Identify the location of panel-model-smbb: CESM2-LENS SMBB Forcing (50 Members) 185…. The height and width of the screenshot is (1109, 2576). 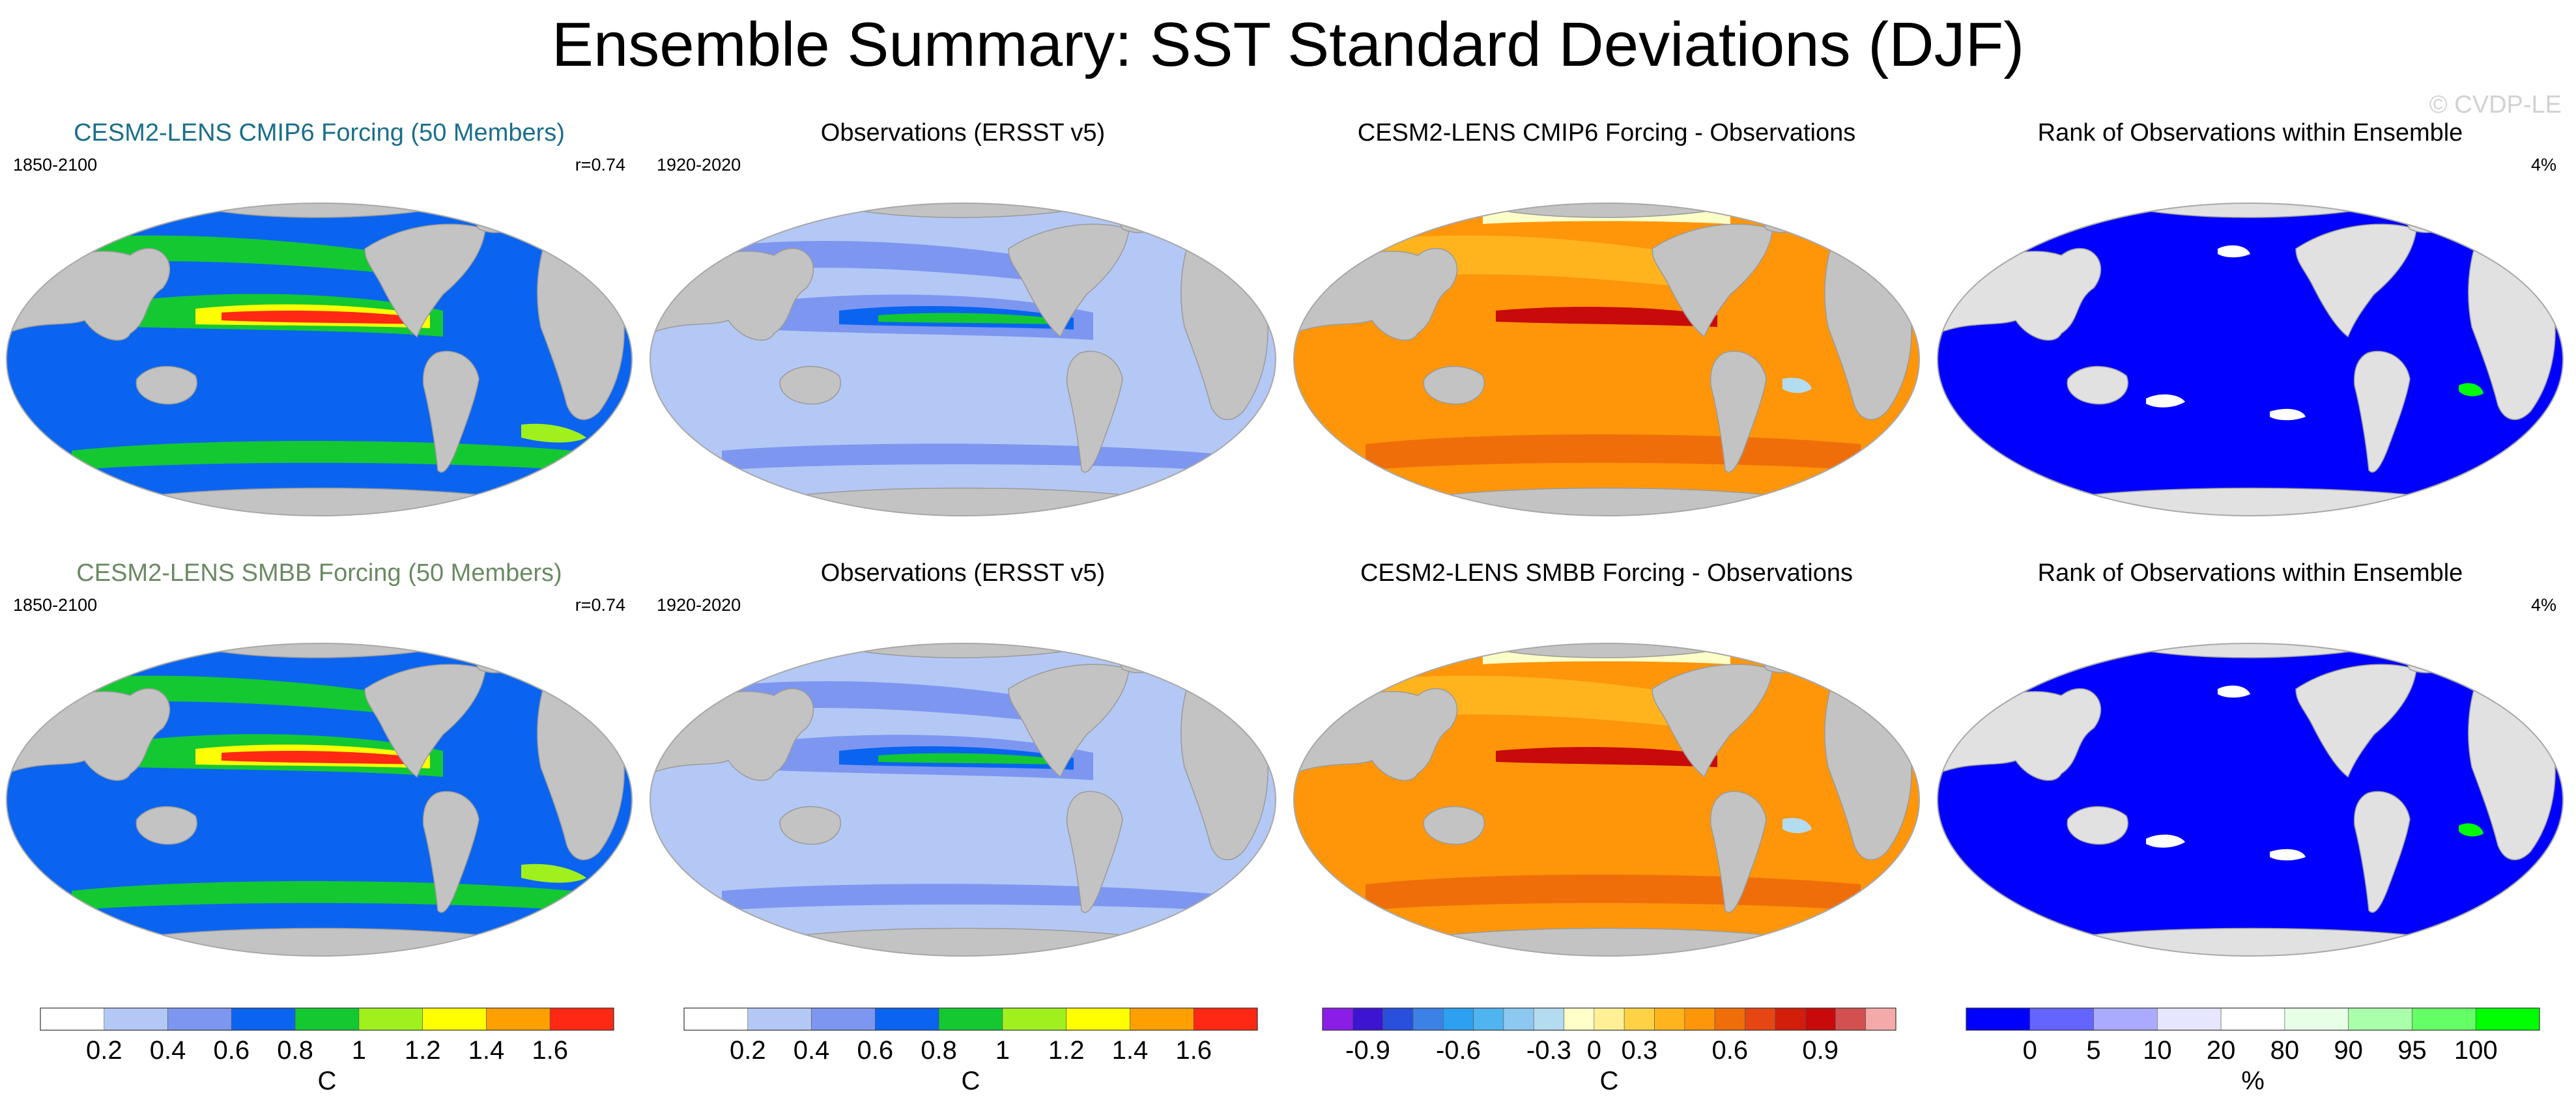
(319, 780).